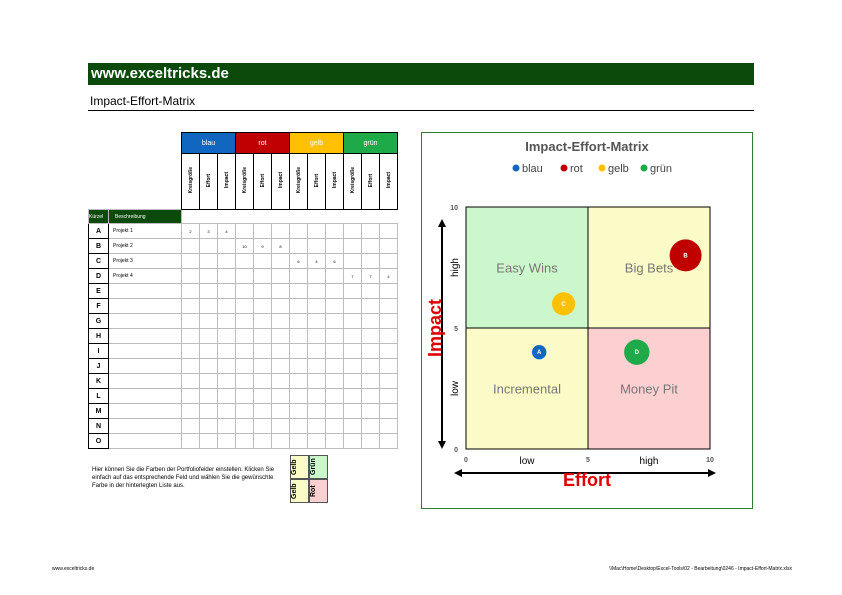  I want to click on value-cell: 3, so click(208, 231).